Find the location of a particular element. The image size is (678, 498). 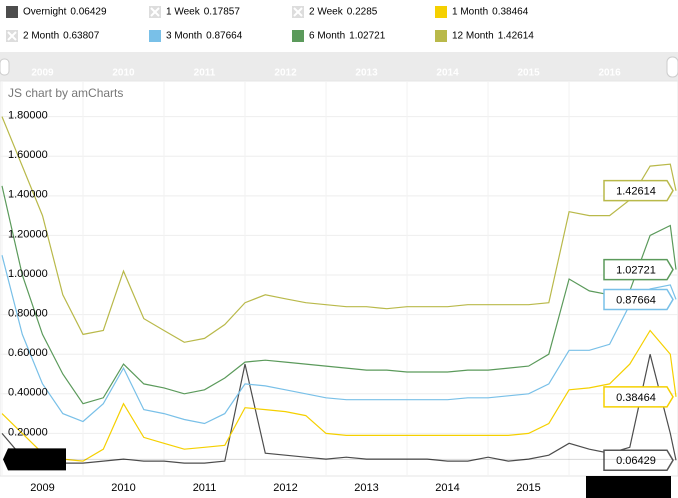

legend-value: 0.38464 is located at coordinates (510, 12).